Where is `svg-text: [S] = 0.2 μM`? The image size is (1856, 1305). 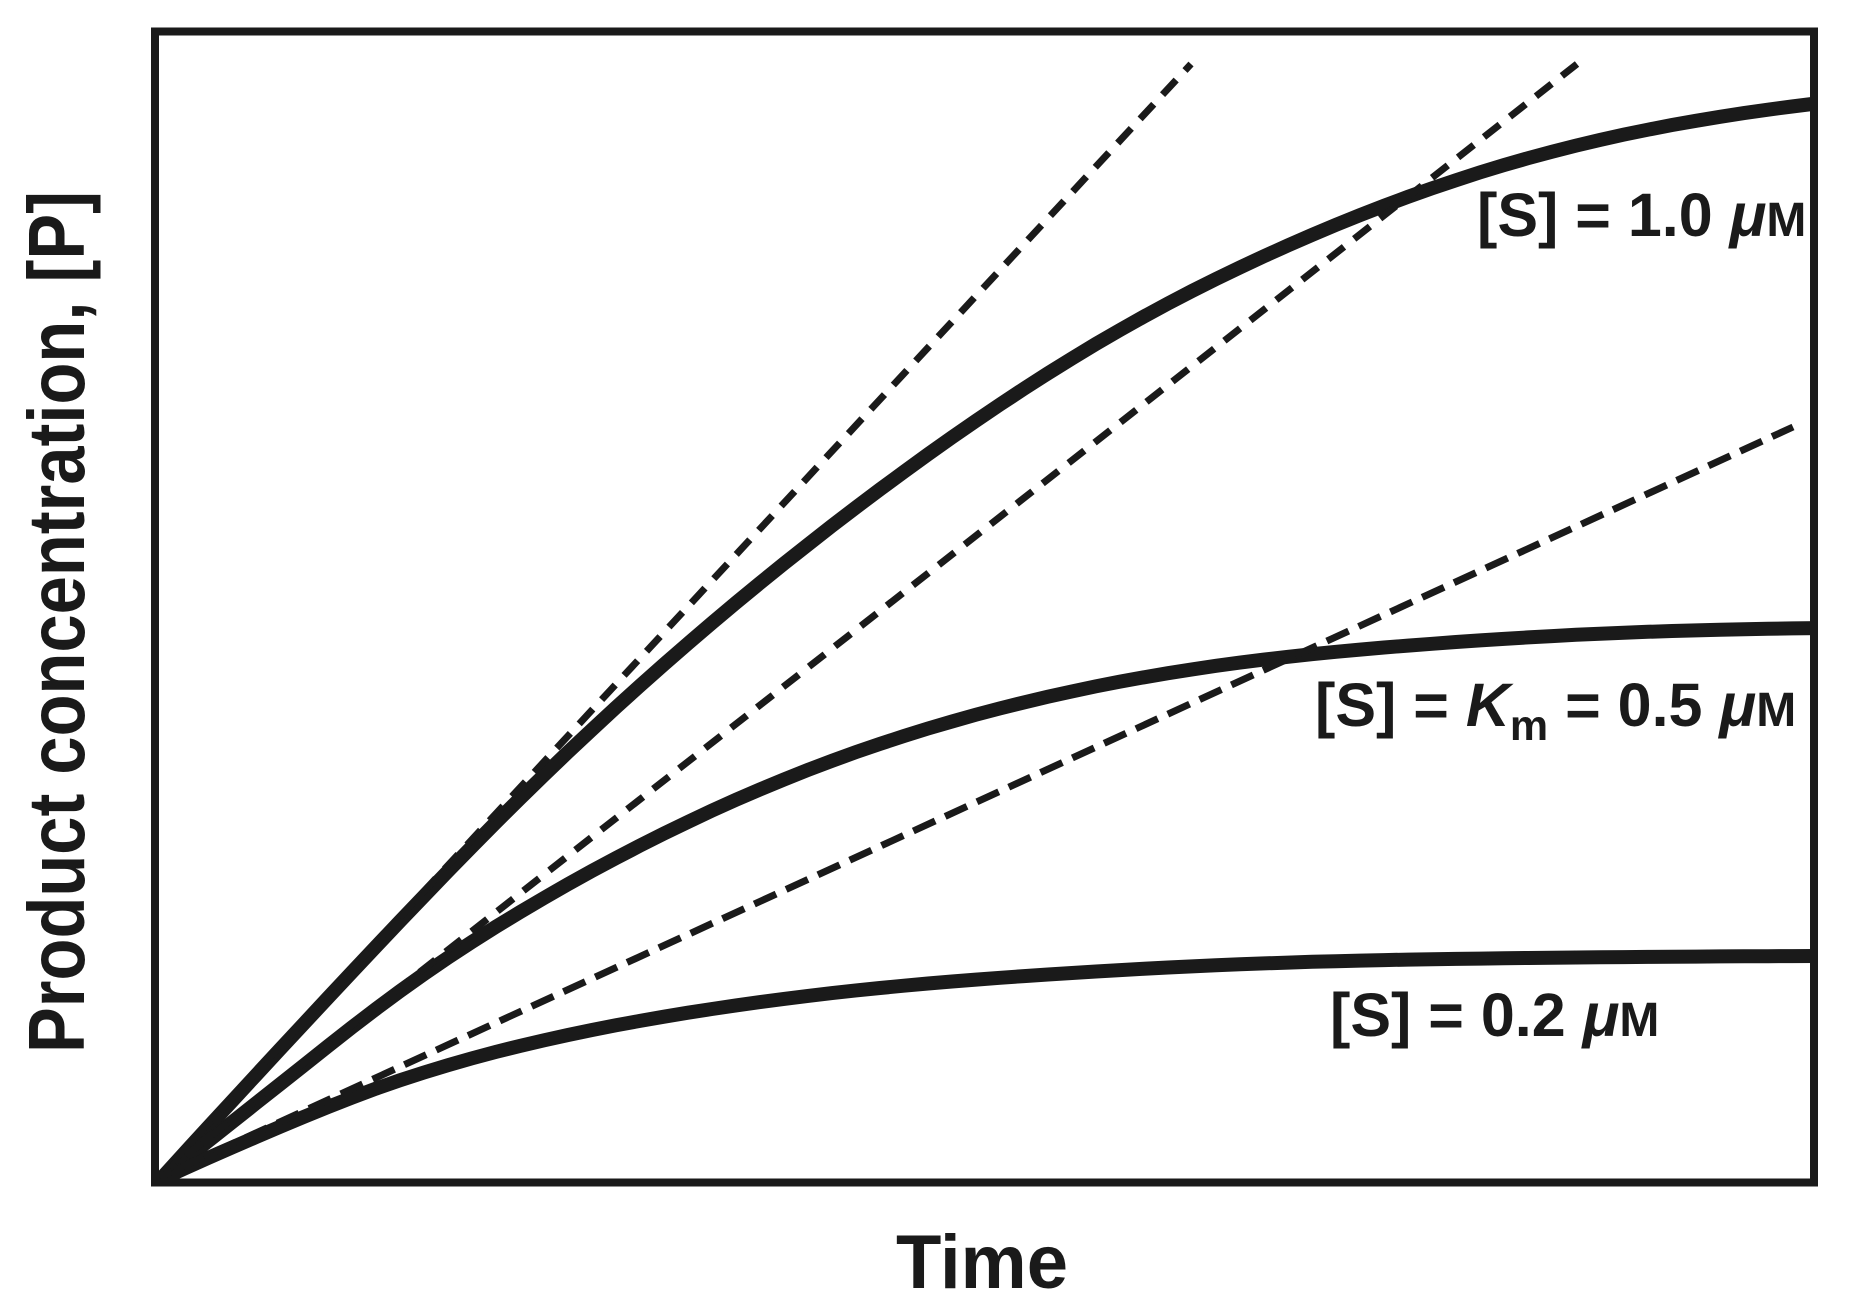 svg-text: [S] = 0.2 μM is located at coordinates (1494, 1015).